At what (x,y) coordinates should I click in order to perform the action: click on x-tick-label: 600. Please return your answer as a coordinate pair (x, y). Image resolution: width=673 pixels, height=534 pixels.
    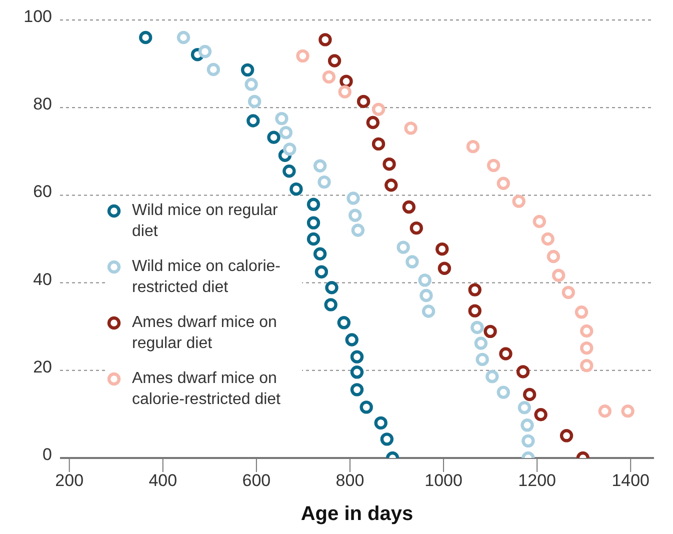
    Looking at the image, I should click on (256, 480).